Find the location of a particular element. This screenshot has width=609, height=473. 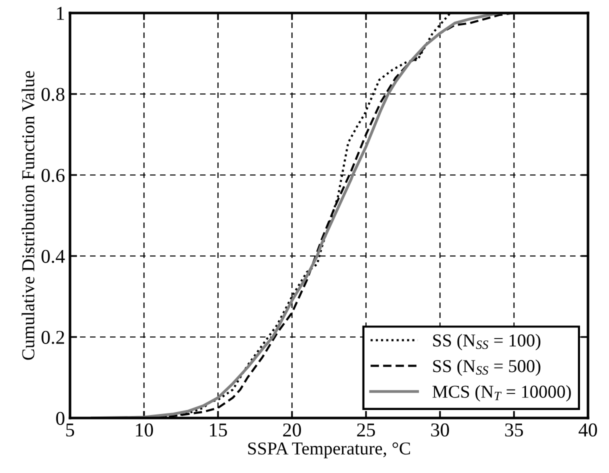

legend-label: SS (N$_{SS}$ = 500) is located at coordinates (486, 368).